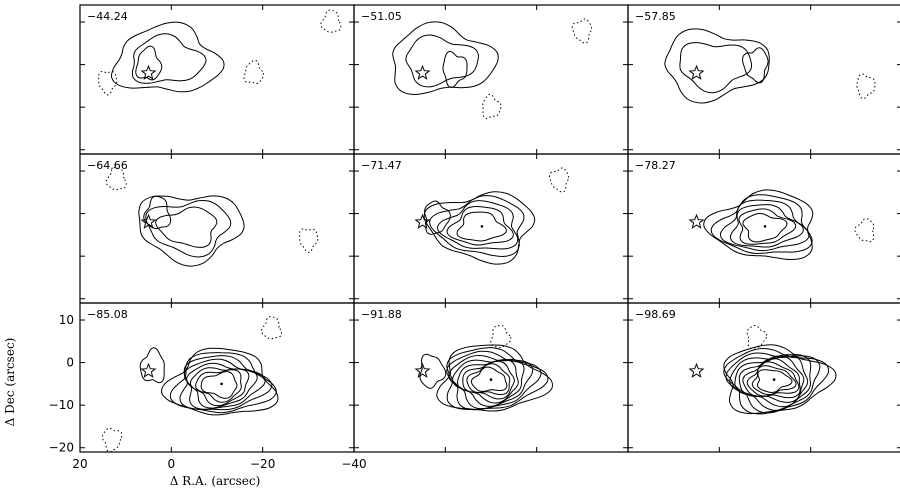 The height and width of the screenshot is (495, 900). Describe the element at coordinates (66, 320) in the screenshot. I see `y-tick-label: 10` at that location.